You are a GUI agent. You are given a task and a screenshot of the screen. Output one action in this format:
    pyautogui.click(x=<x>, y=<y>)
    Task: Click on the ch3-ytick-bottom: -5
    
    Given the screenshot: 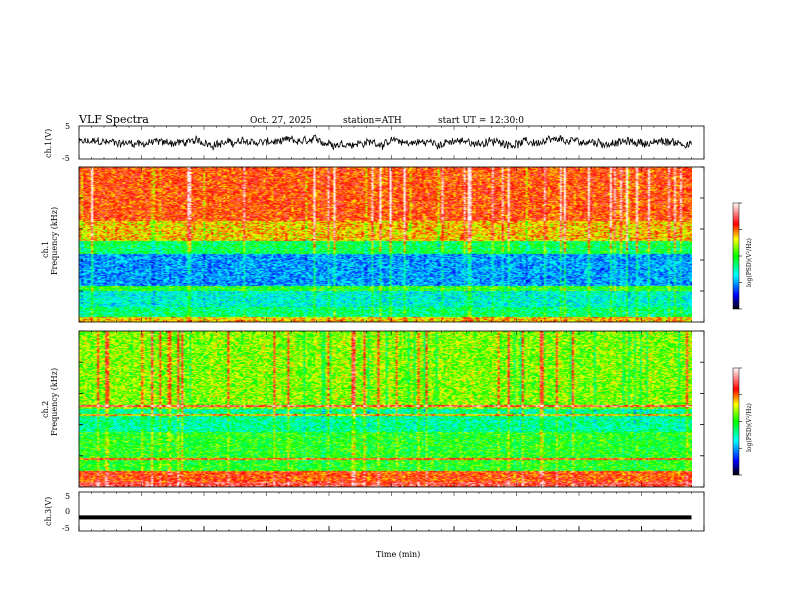 What is the action you would take?
    pyautogui.click(x=66, y=528)
    